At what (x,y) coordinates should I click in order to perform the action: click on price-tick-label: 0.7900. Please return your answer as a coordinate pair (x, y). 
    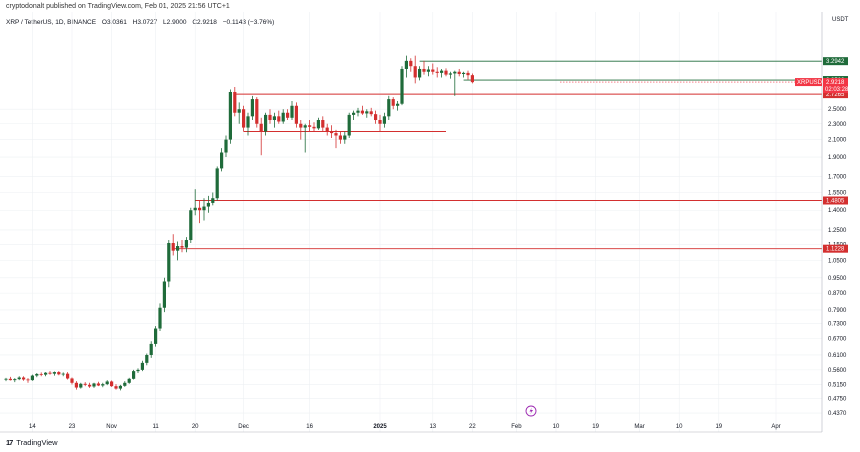
    Looking at the image, I should click on (837, 311).